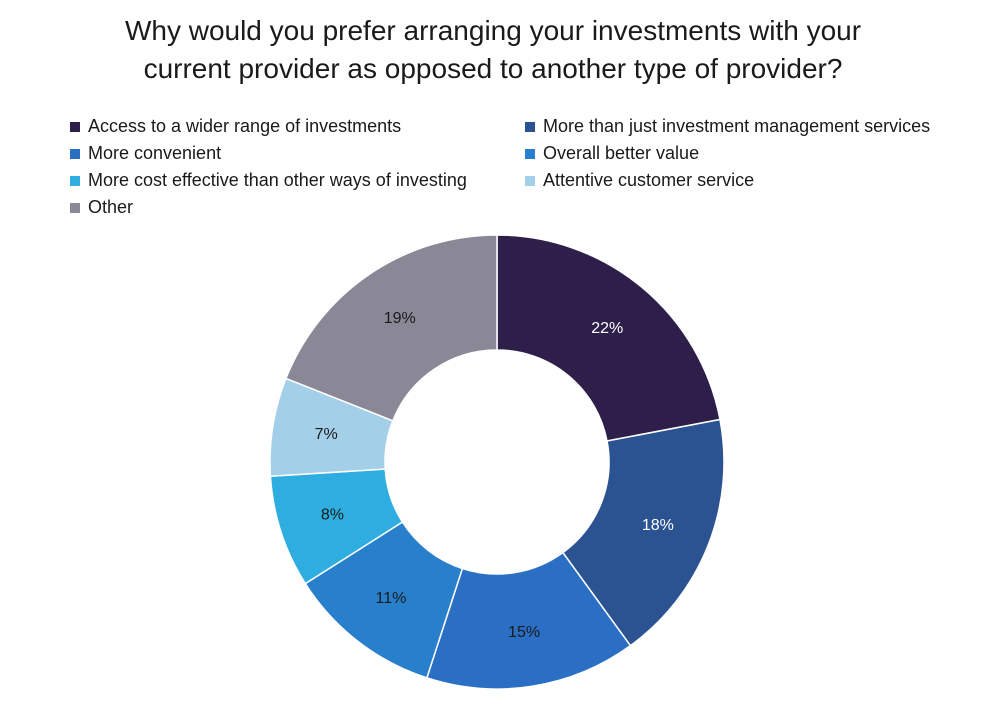 The height and width of the screenshot is (716, 986). What do you see at coordinates (649, 180) in the screenshot?
I see `legend-label: Attentive customer service` at bounding box center [649, 180].